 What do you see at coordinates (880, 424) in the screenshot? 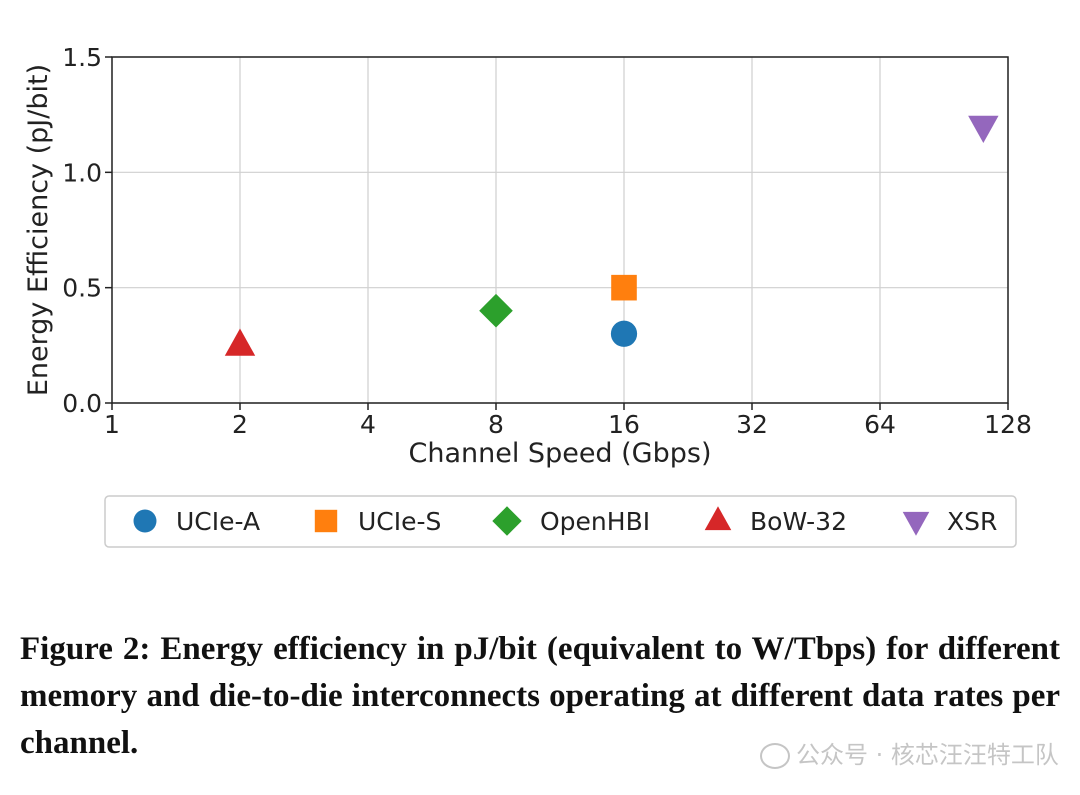
I see `x-tick-label: 64` at bounding box center [880, 424].